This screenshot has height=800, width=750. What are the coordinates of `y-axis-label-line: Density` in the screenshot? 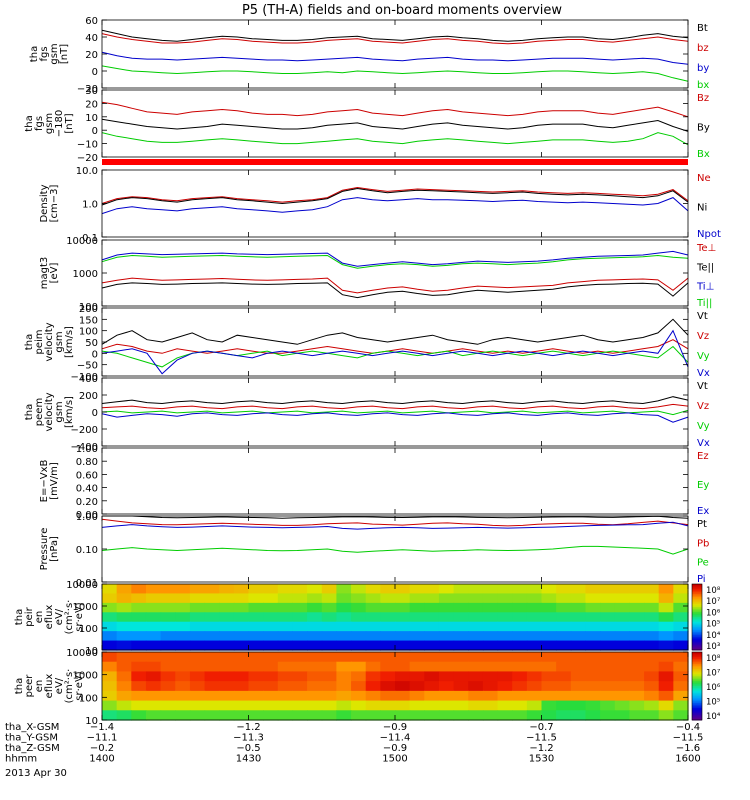 It's located at (44, 203).